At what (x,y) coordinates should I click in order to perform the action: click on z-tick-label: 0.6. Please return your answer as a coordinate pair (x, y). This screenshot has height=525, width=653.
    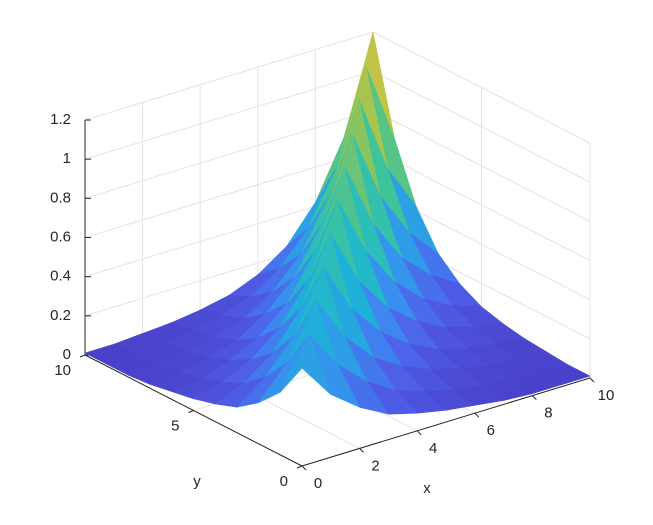
    Looking at the image, I should click on (60, 236).